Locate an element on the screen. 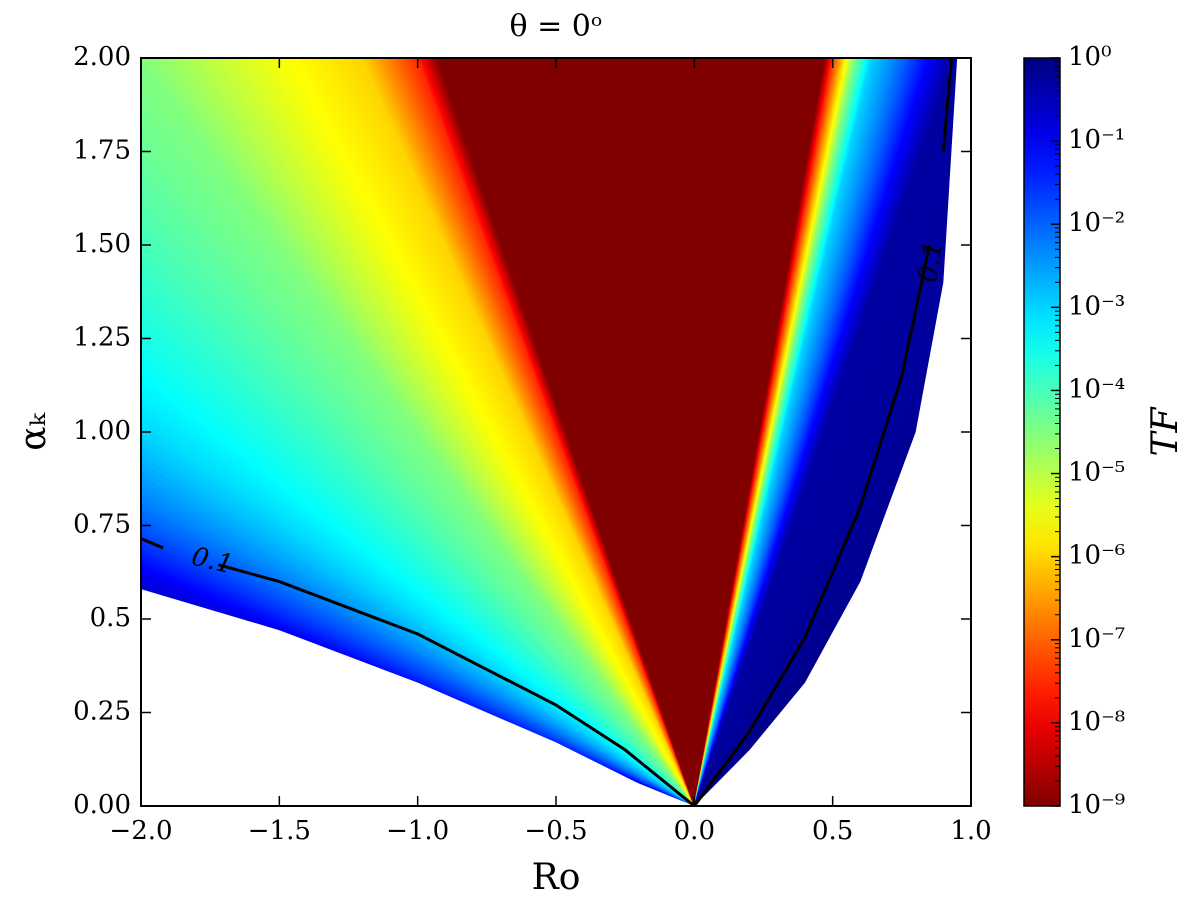 The image size is (1200, 905). colorbar-tick-label: 10⁻² is located at coordinates (1096, 223).